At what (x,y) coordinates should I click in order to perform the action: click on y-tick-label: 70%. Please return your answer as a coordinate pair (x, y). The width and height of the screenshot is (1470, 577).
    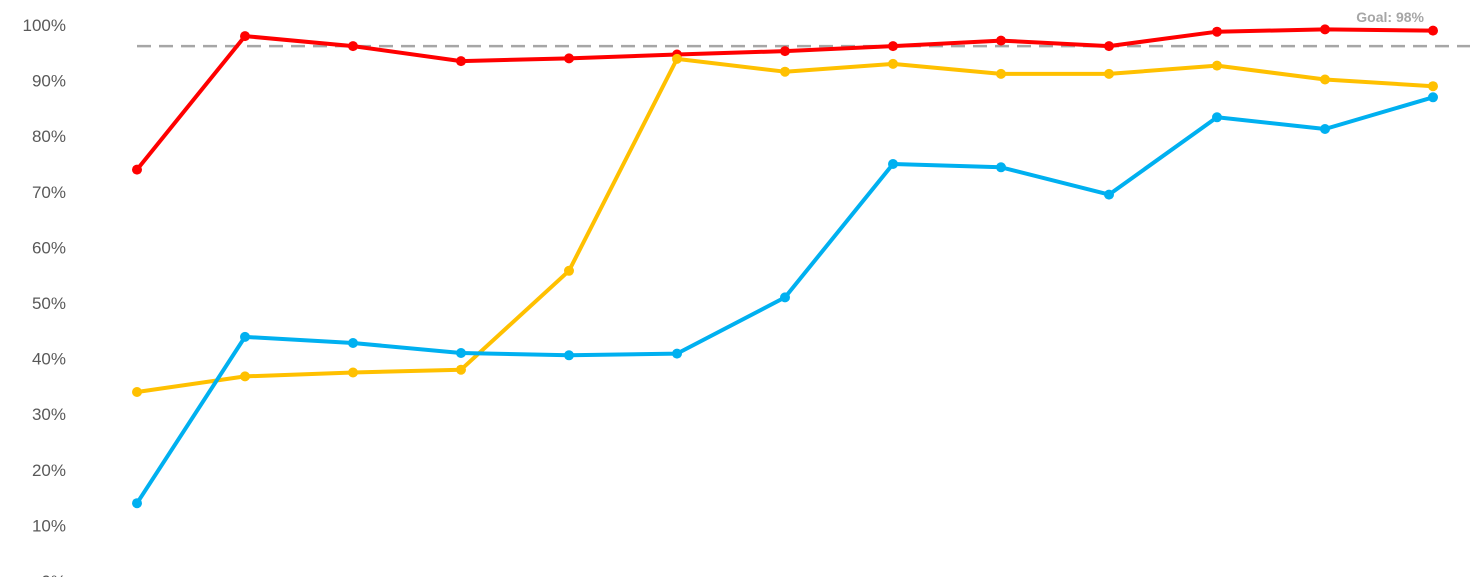
    Looking at the image, I should click on (49, 192).